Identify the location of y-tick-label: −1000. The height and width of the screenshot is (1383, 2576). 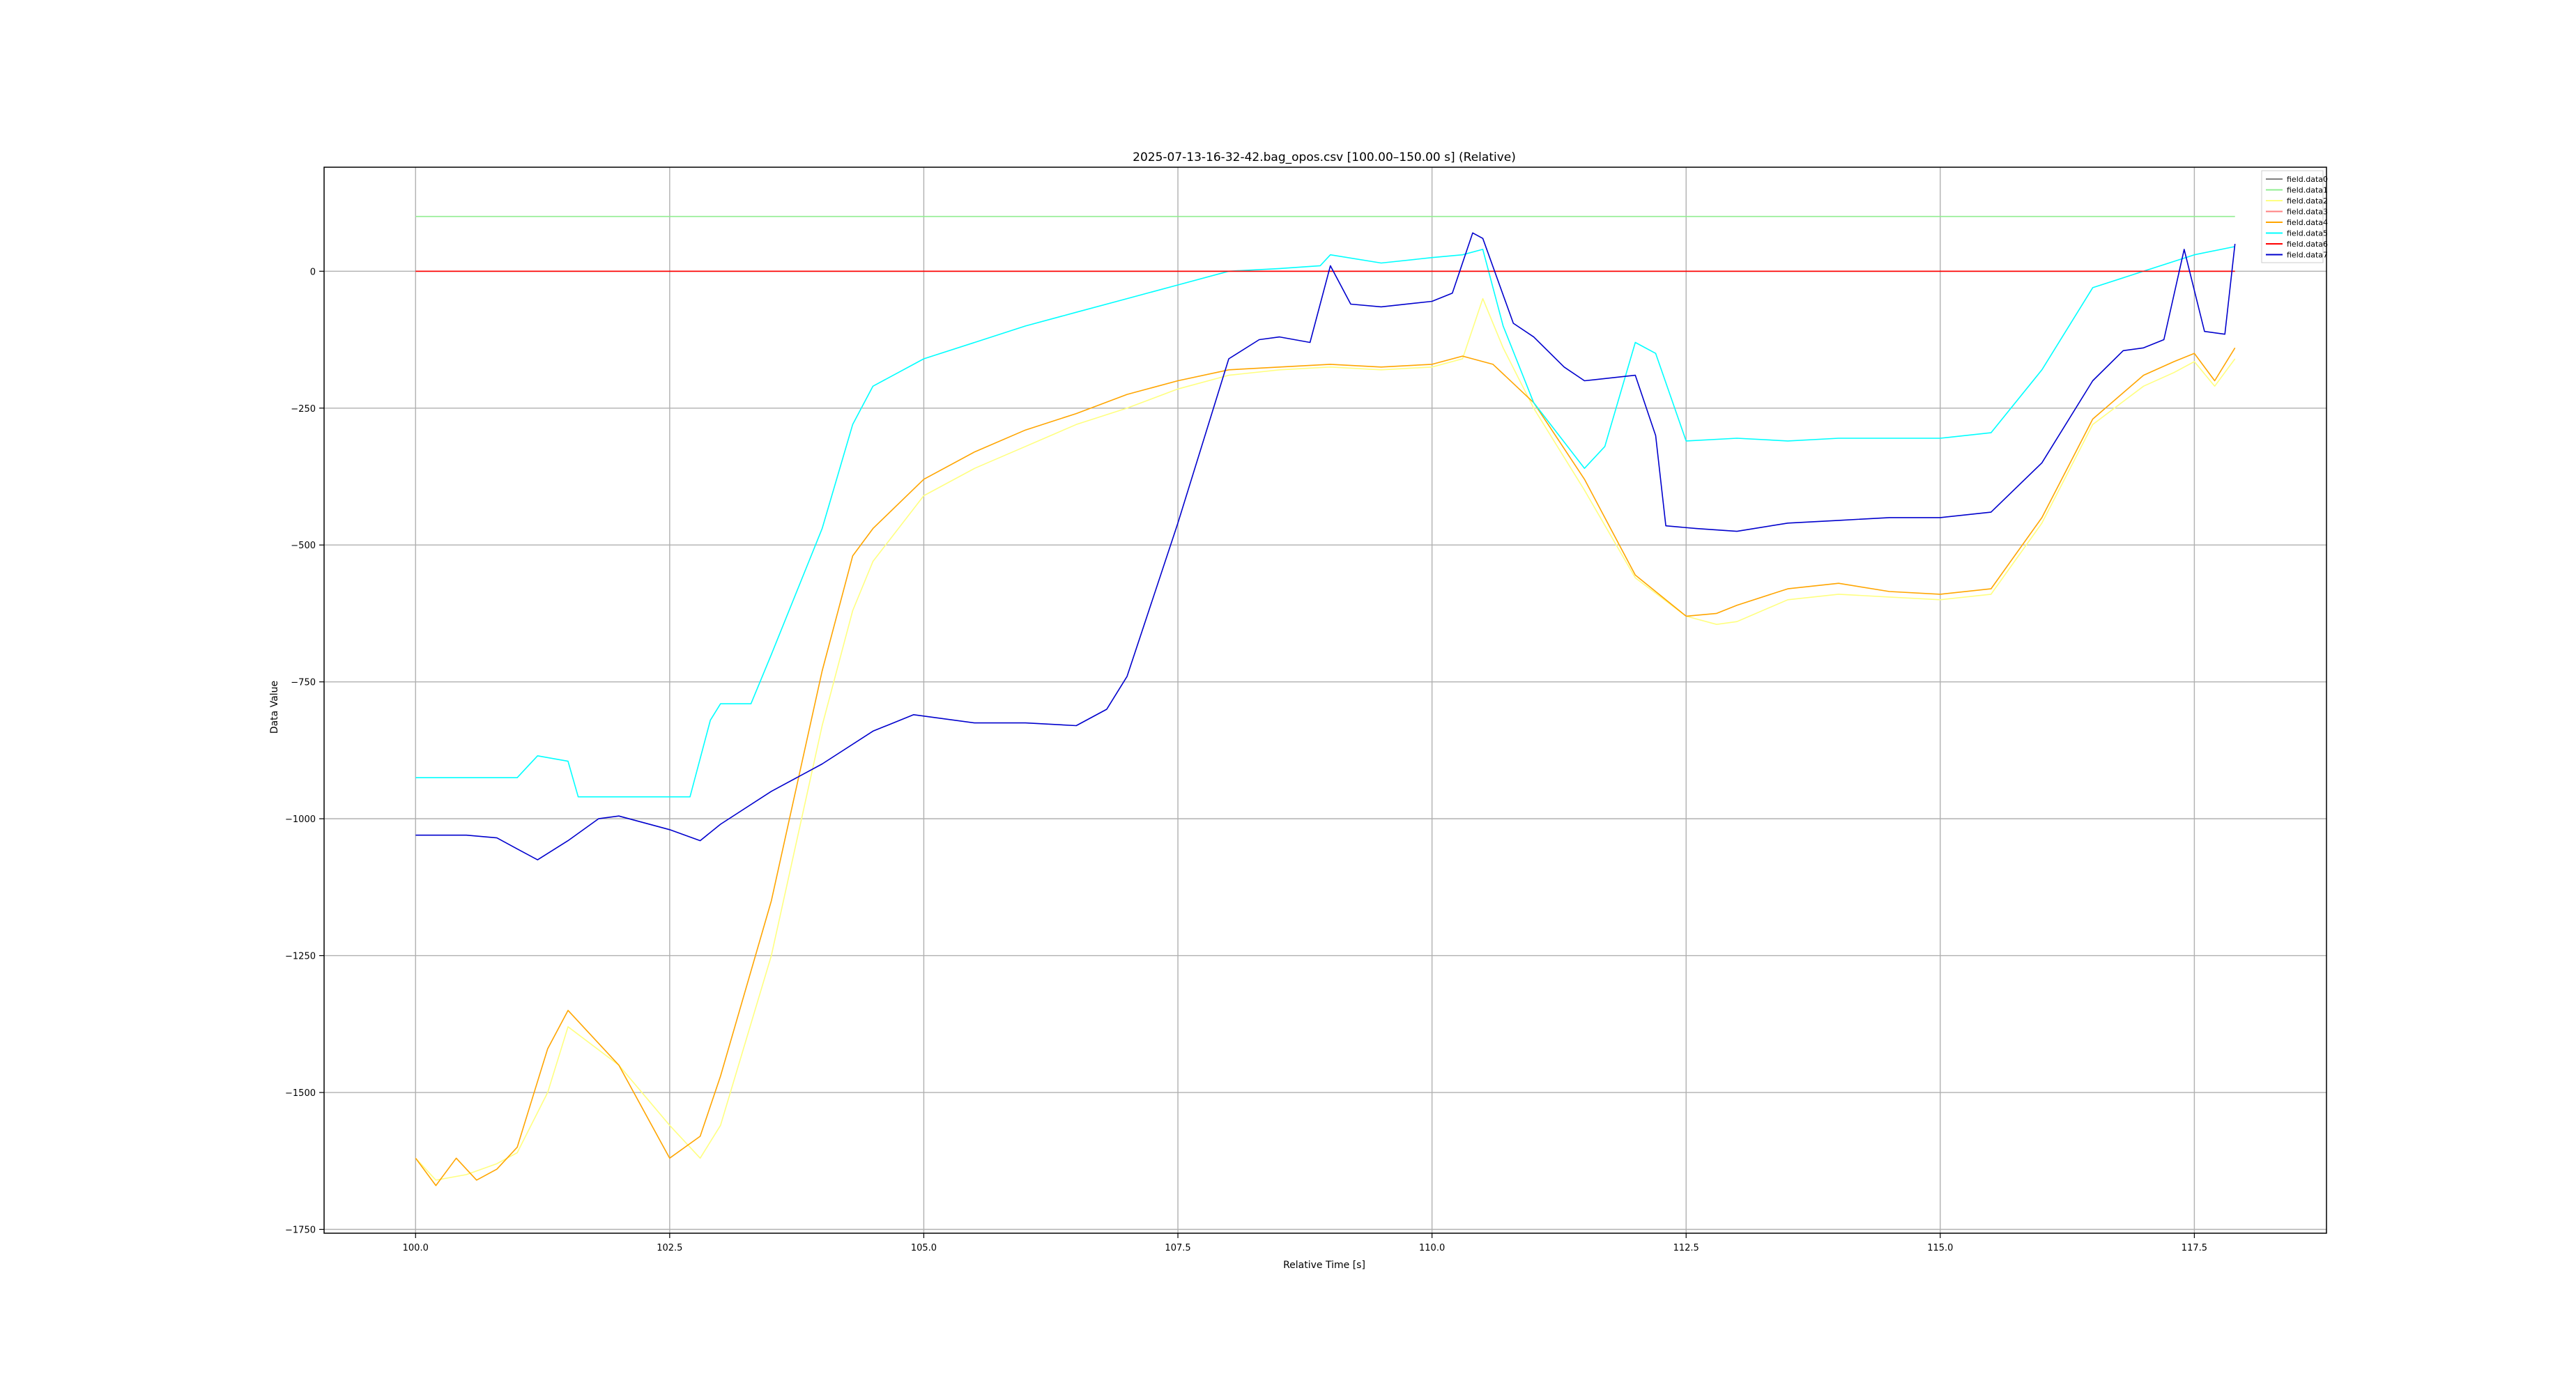
(300, 819).